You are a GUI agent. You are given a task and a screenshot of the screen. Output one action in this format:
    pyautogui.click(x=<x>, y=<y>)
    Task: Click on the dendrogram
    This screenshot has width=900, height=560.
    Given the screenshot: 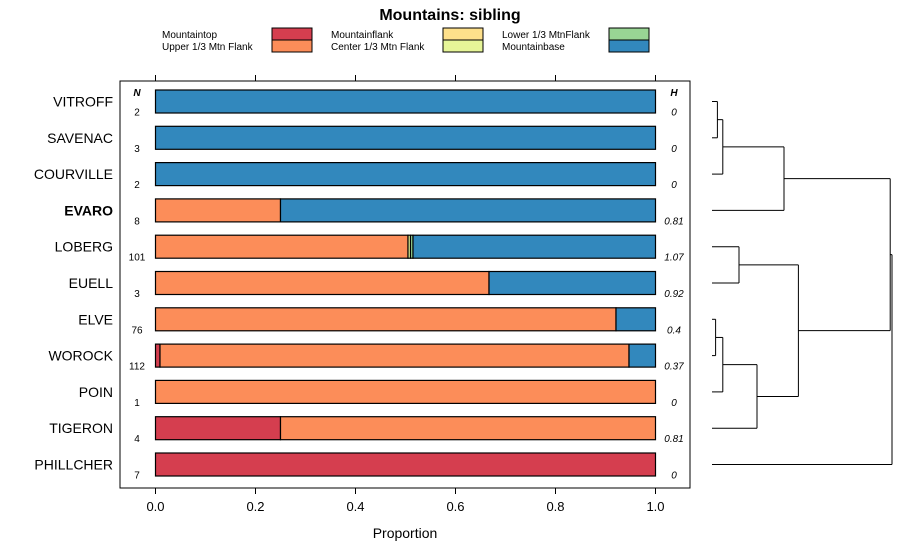 What is the action you would take?
    pyautogui.click(x=802, y=283)
    